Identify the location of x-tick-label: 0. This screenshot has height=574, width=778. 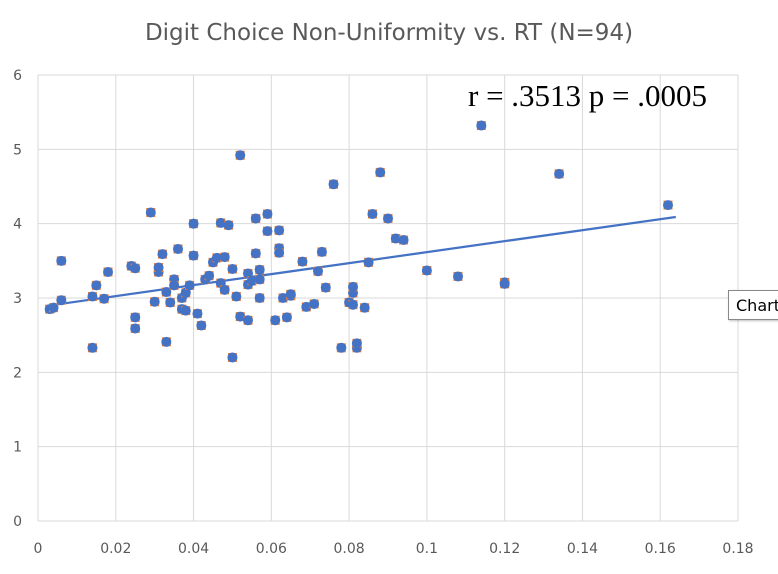
(38, 549).